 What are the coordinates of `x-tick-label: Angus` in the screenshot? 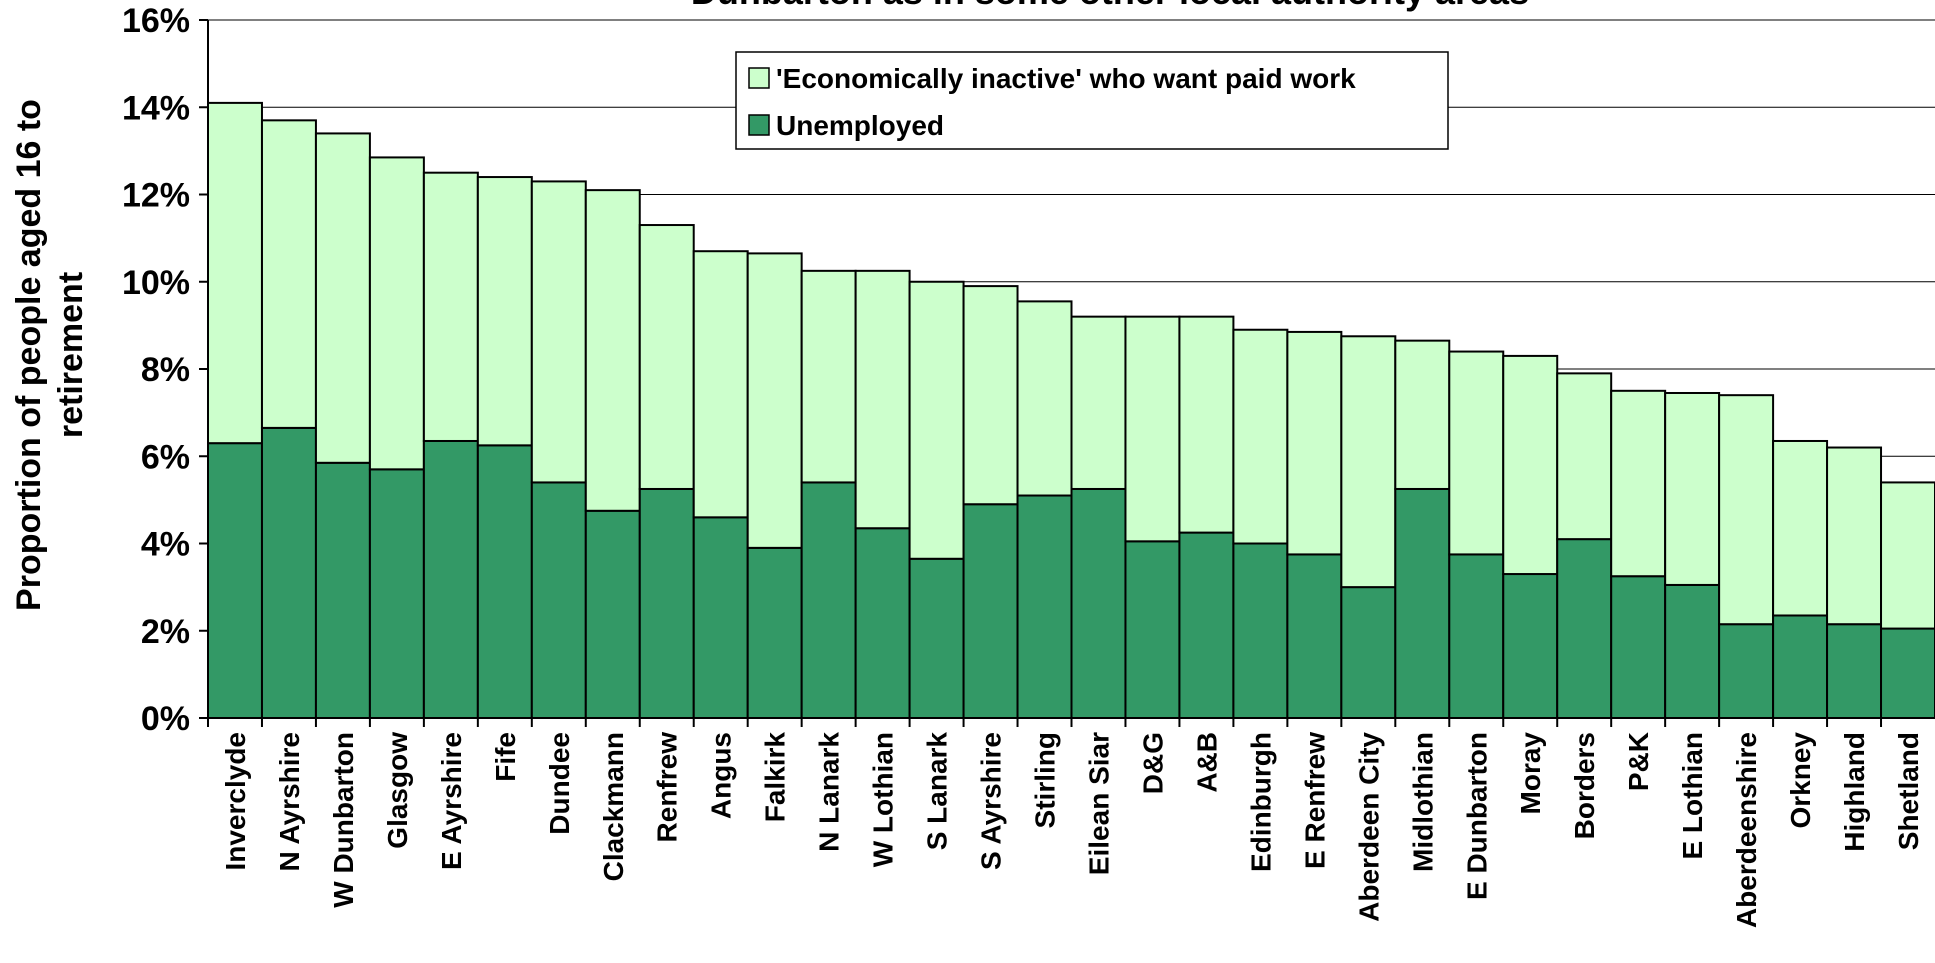 It's located at (721, 775).